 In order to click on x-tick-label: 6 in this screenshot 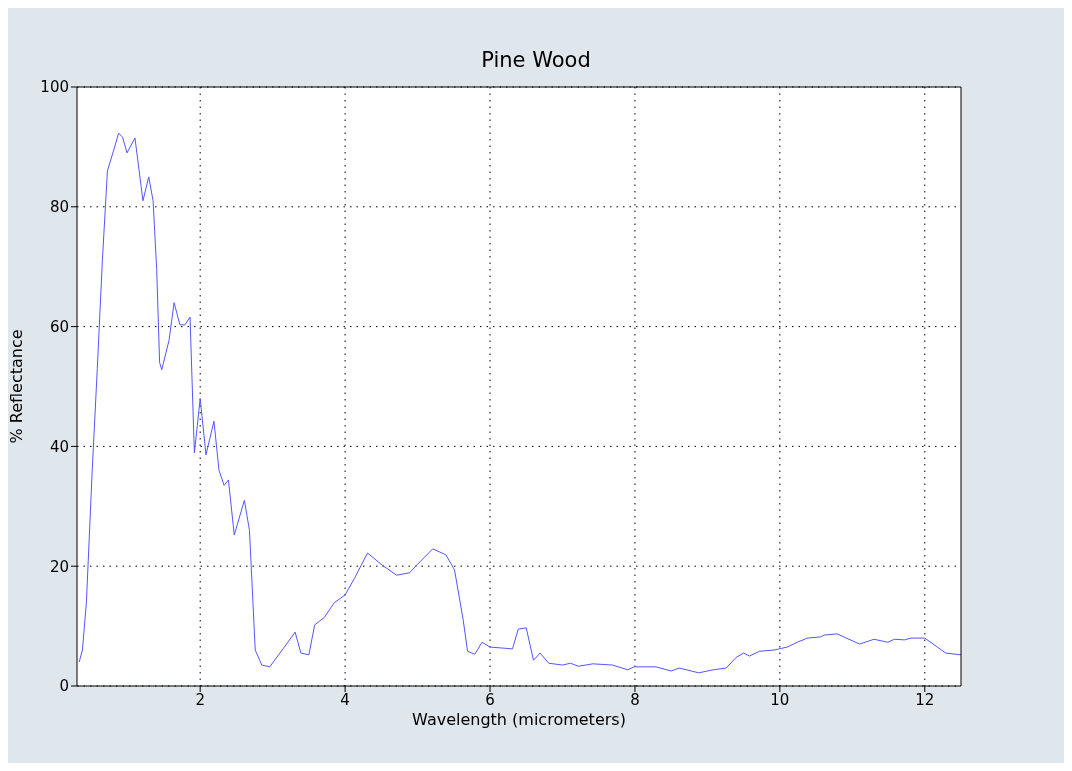, I will do `click(490, 699)`.